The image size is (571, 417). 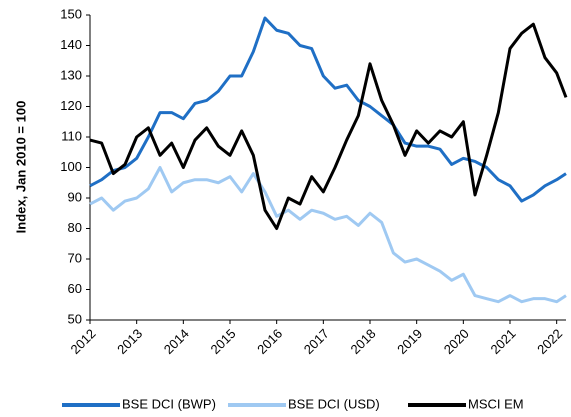 I want to click on x-tick-label: 2012, so click(x=82, y=341).